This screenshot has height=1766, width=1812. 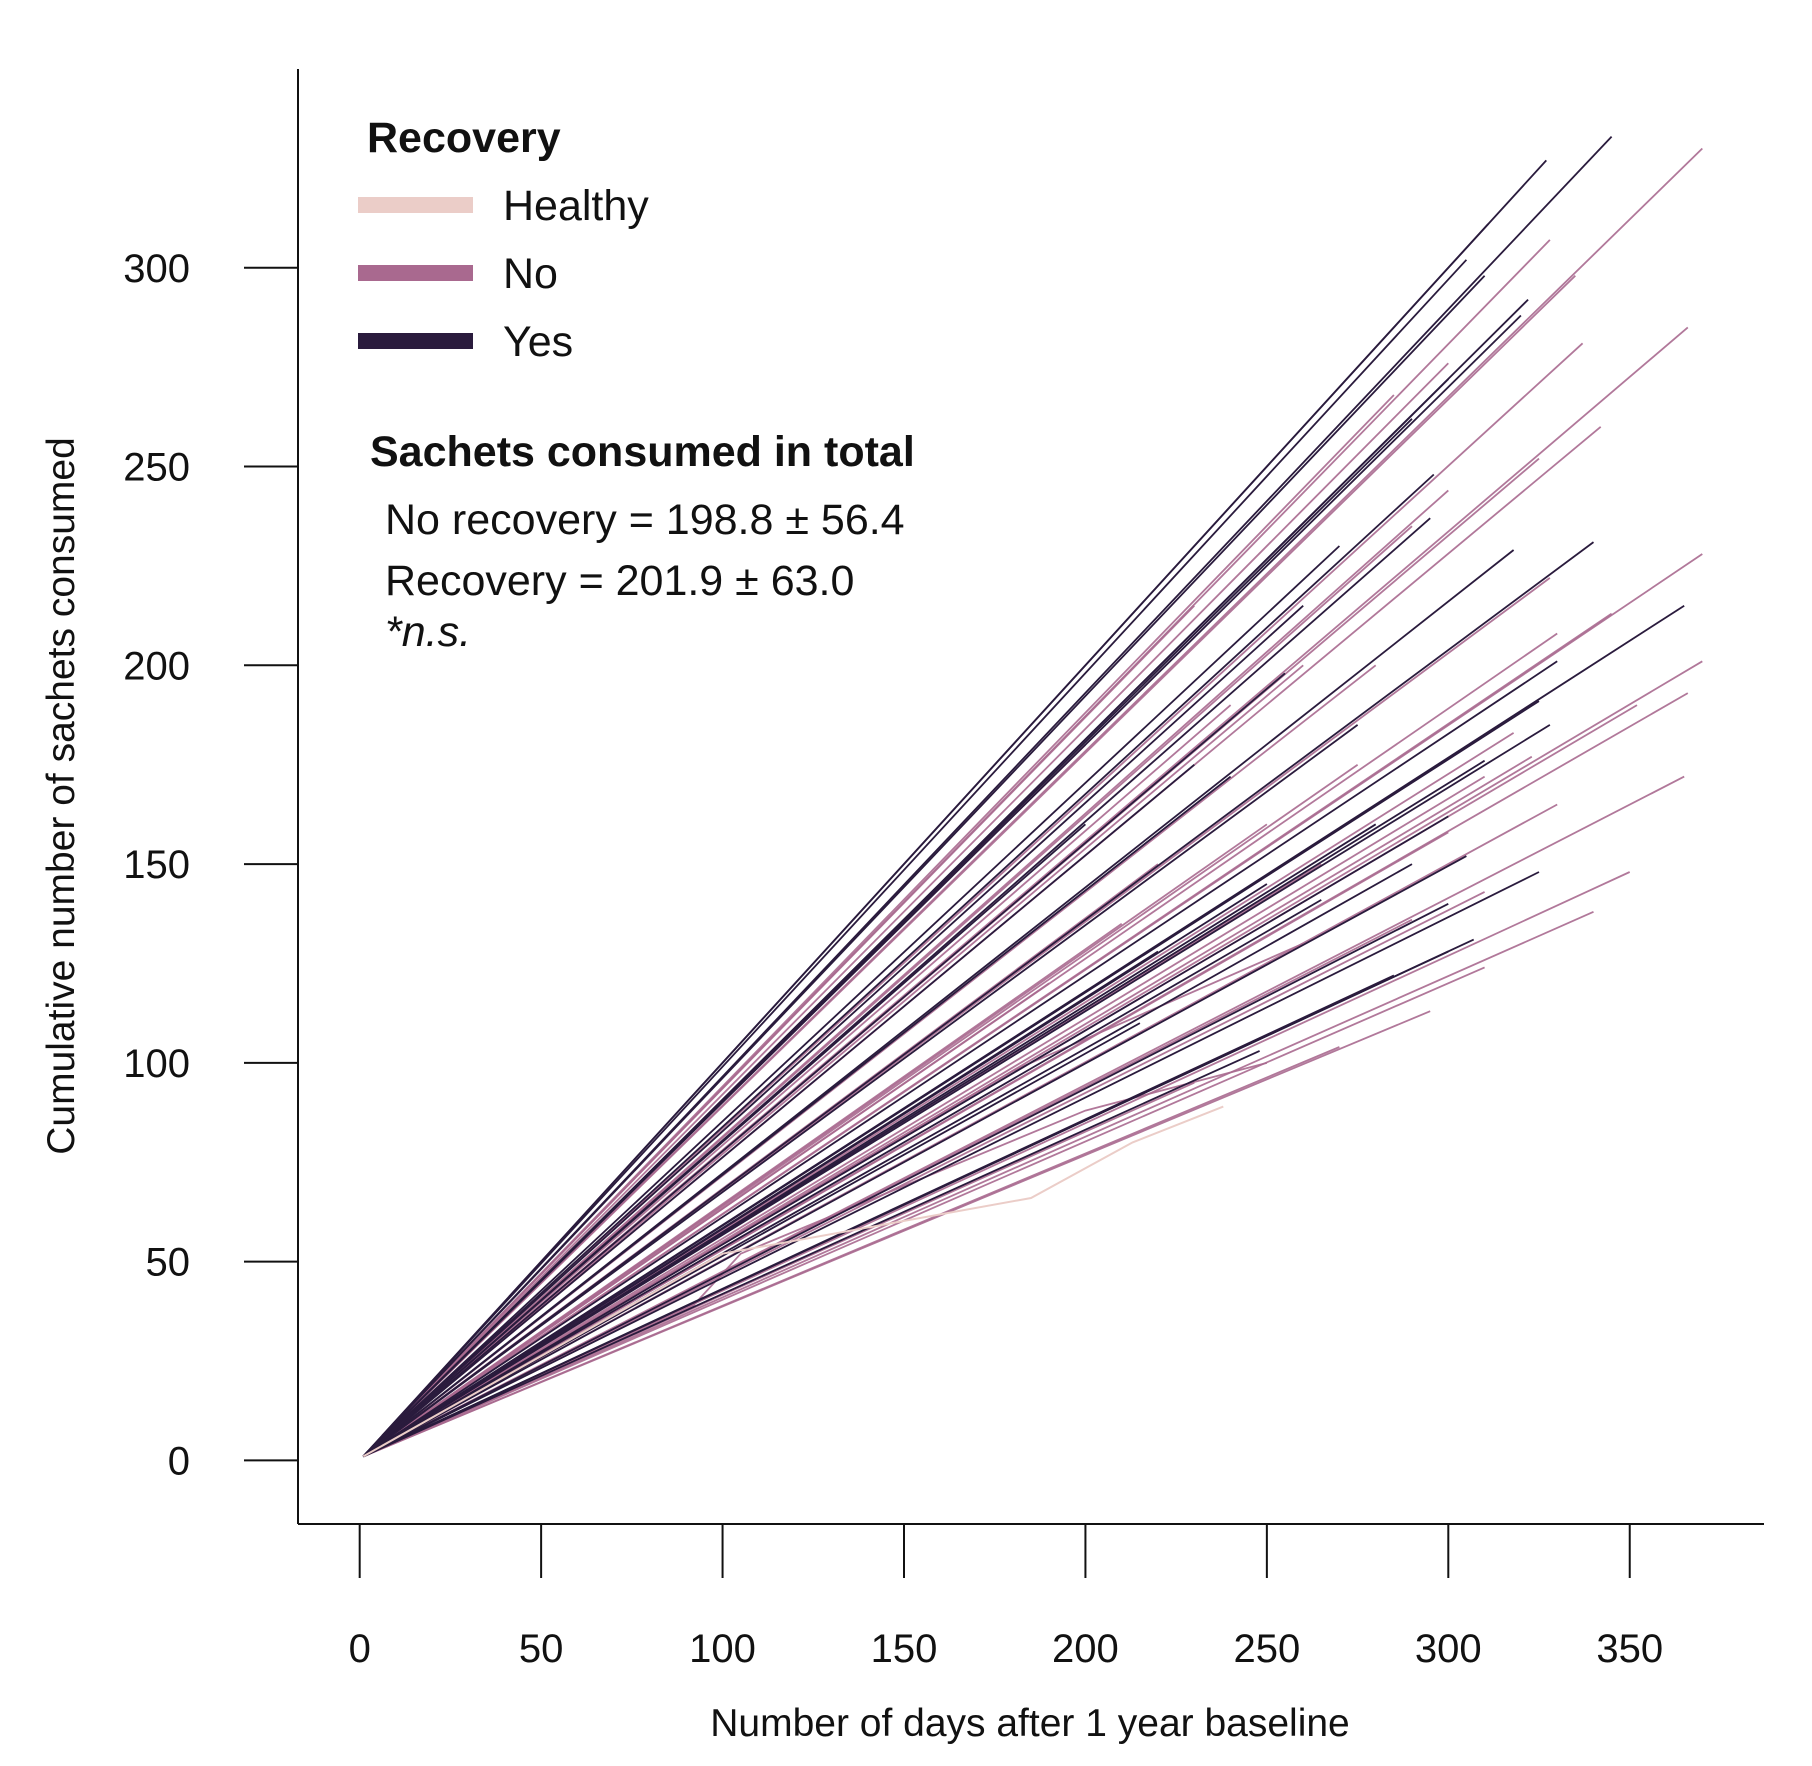 What do you see at coordinates (541, 1649) in the screenshot?
I see `x-tick-label-50: 50` at bounding box center [541, 1649].